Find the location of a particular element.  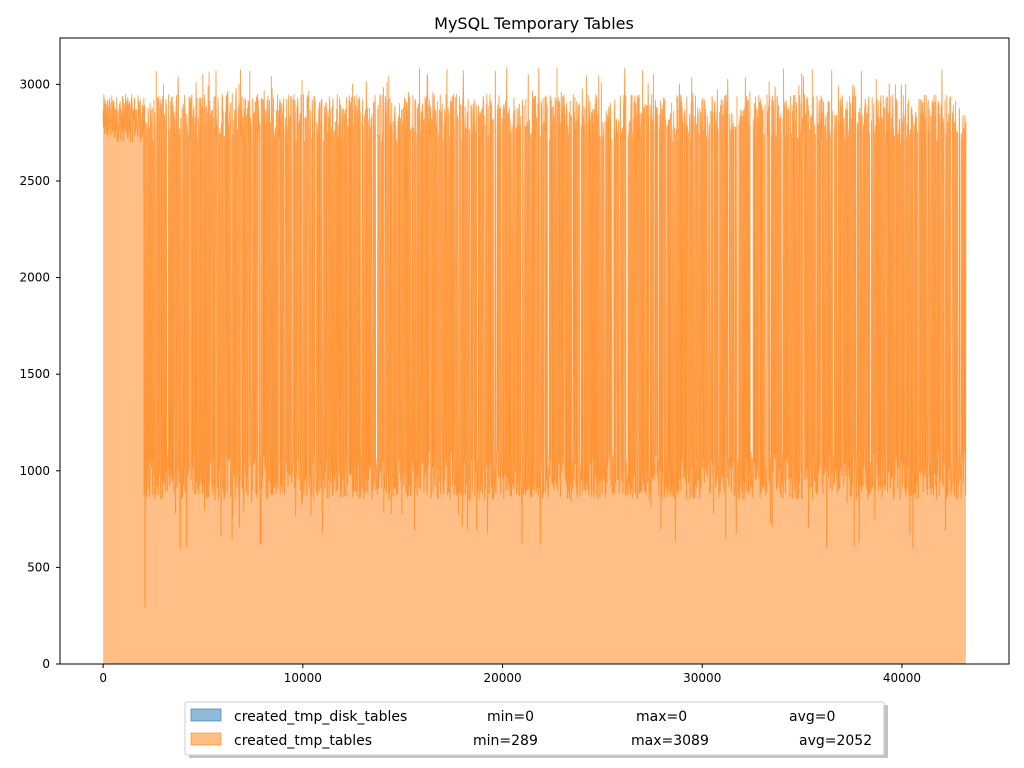

y-axis: 0 500 1000 1500 2000 2500 3000 is located at coordinates (39, 374).